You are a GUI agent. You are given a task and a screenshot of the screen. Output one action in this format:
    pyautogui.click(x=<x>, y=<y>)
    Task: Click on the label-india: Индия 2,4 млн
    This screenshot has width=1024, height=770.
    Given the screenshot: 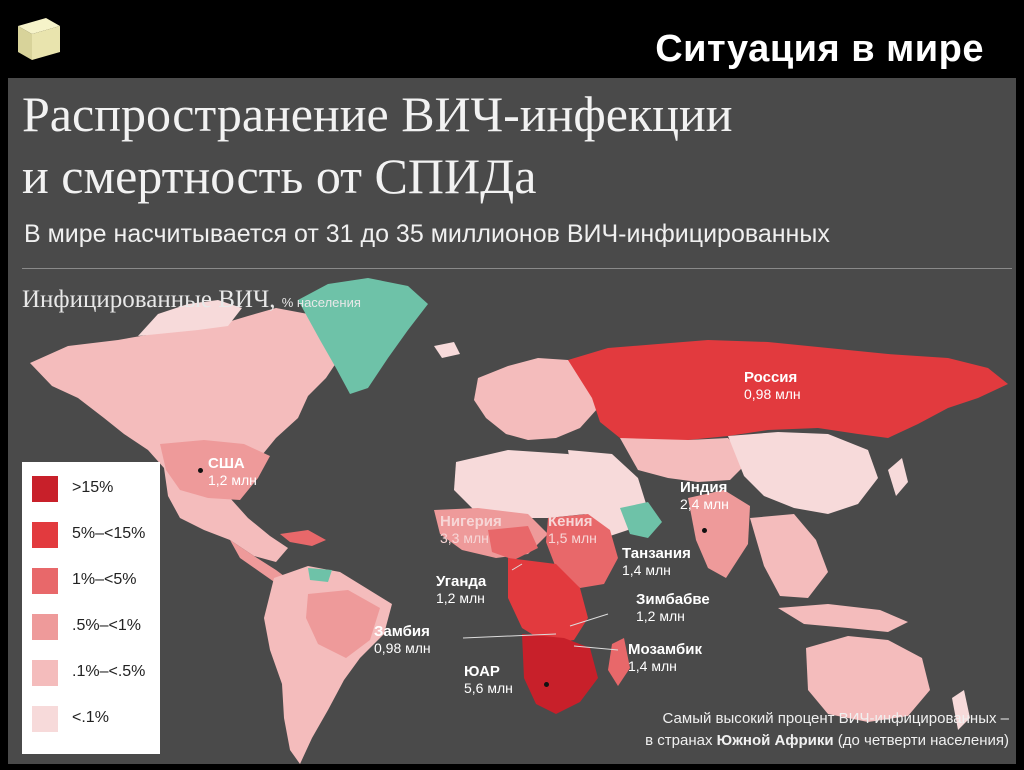 What is the action you would take?
    pyautogui.click(x=704, y=496)
    